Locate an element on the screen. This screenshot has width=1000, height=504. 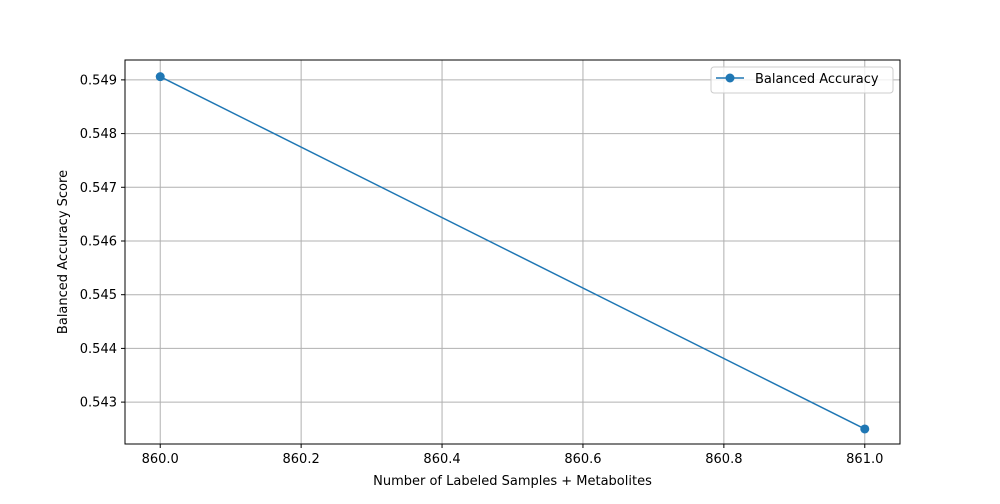
legend-label: Balanced Accuracy is located at coordinates (817, 79).